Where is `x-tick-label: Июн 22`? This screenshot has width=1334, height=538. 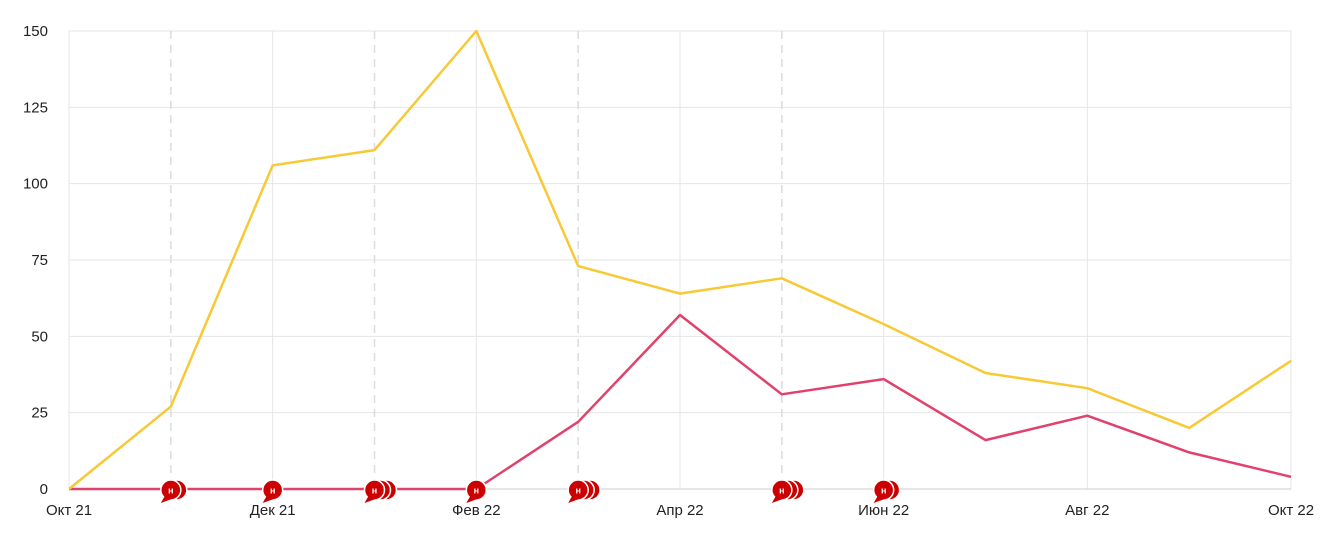
x-tick-label: Июн 22 is located at coordinates (883, 510).